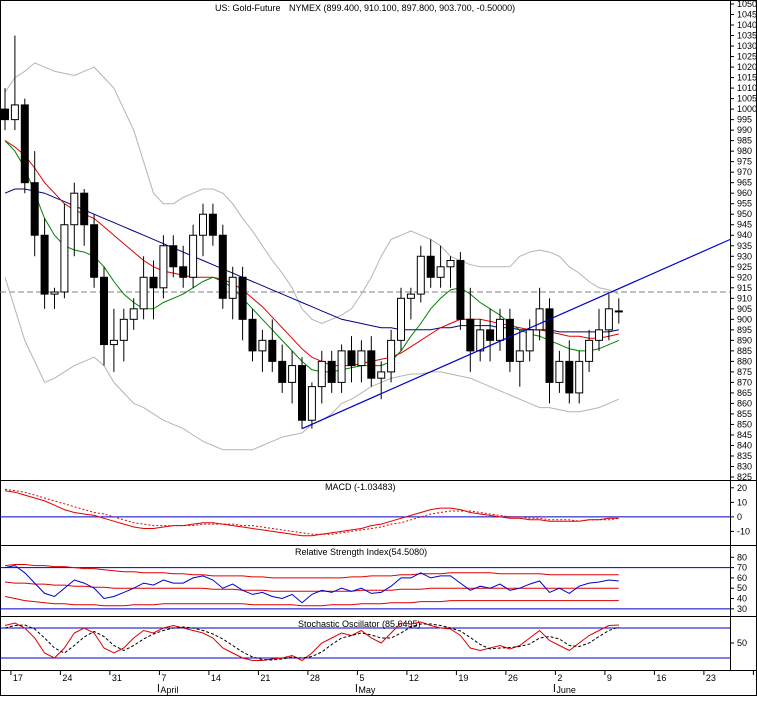 Image resolution: width=757 pixels, height=701 pixels. I want to click on month-label: May, so click(367, 690).